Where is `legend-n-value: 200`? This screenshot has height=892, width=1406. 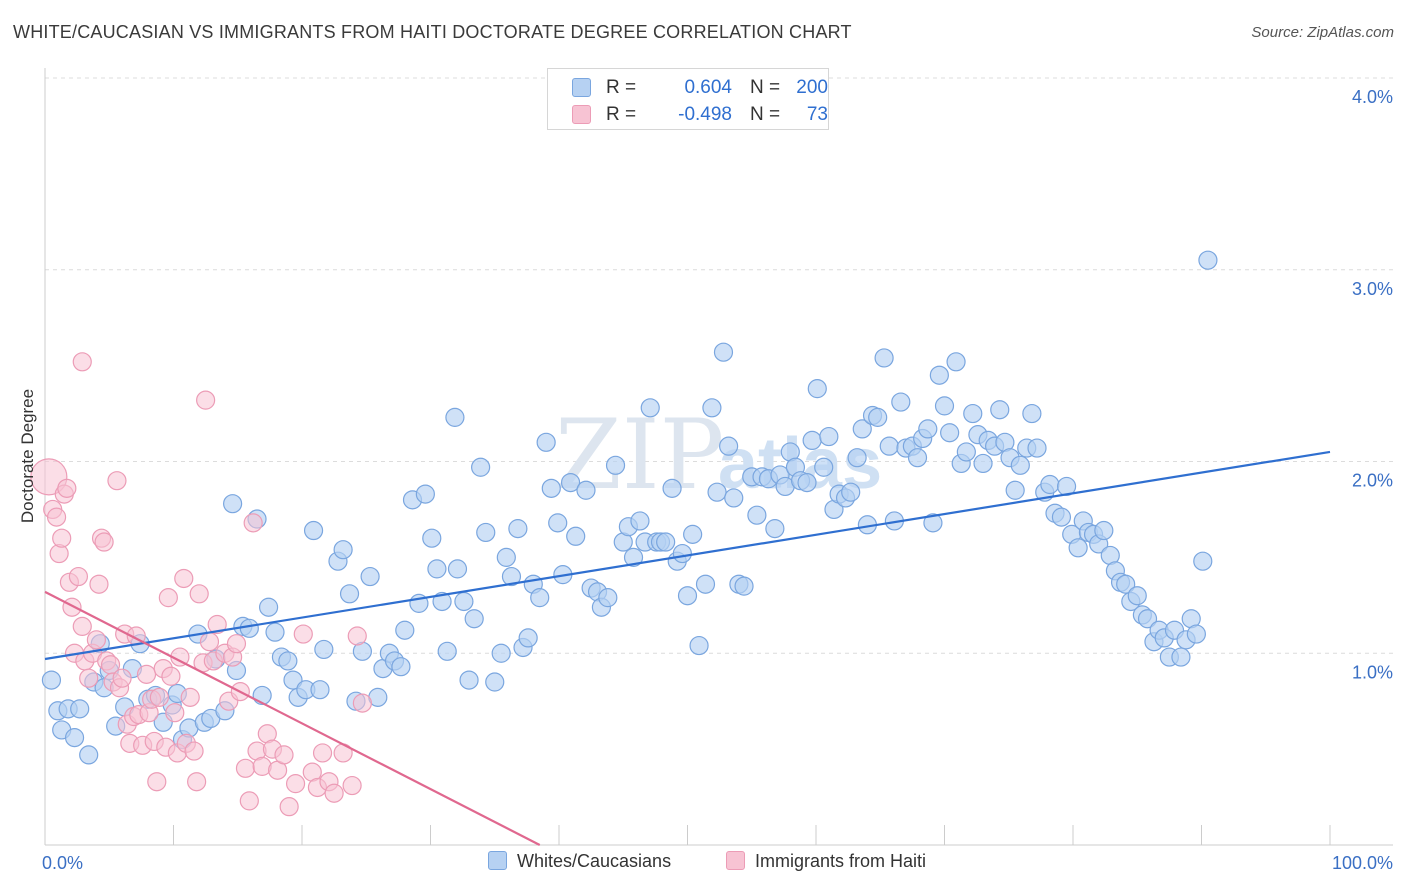
legend-n-value: 200 is located at coordinates (812, 87).